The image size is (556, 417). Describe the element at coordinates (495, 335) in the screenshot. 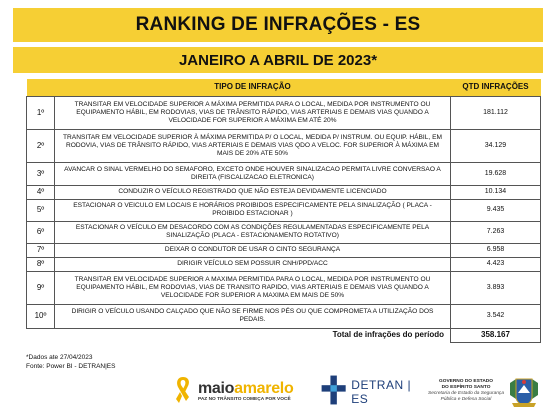

I see `total-value: 358.167` at that location.